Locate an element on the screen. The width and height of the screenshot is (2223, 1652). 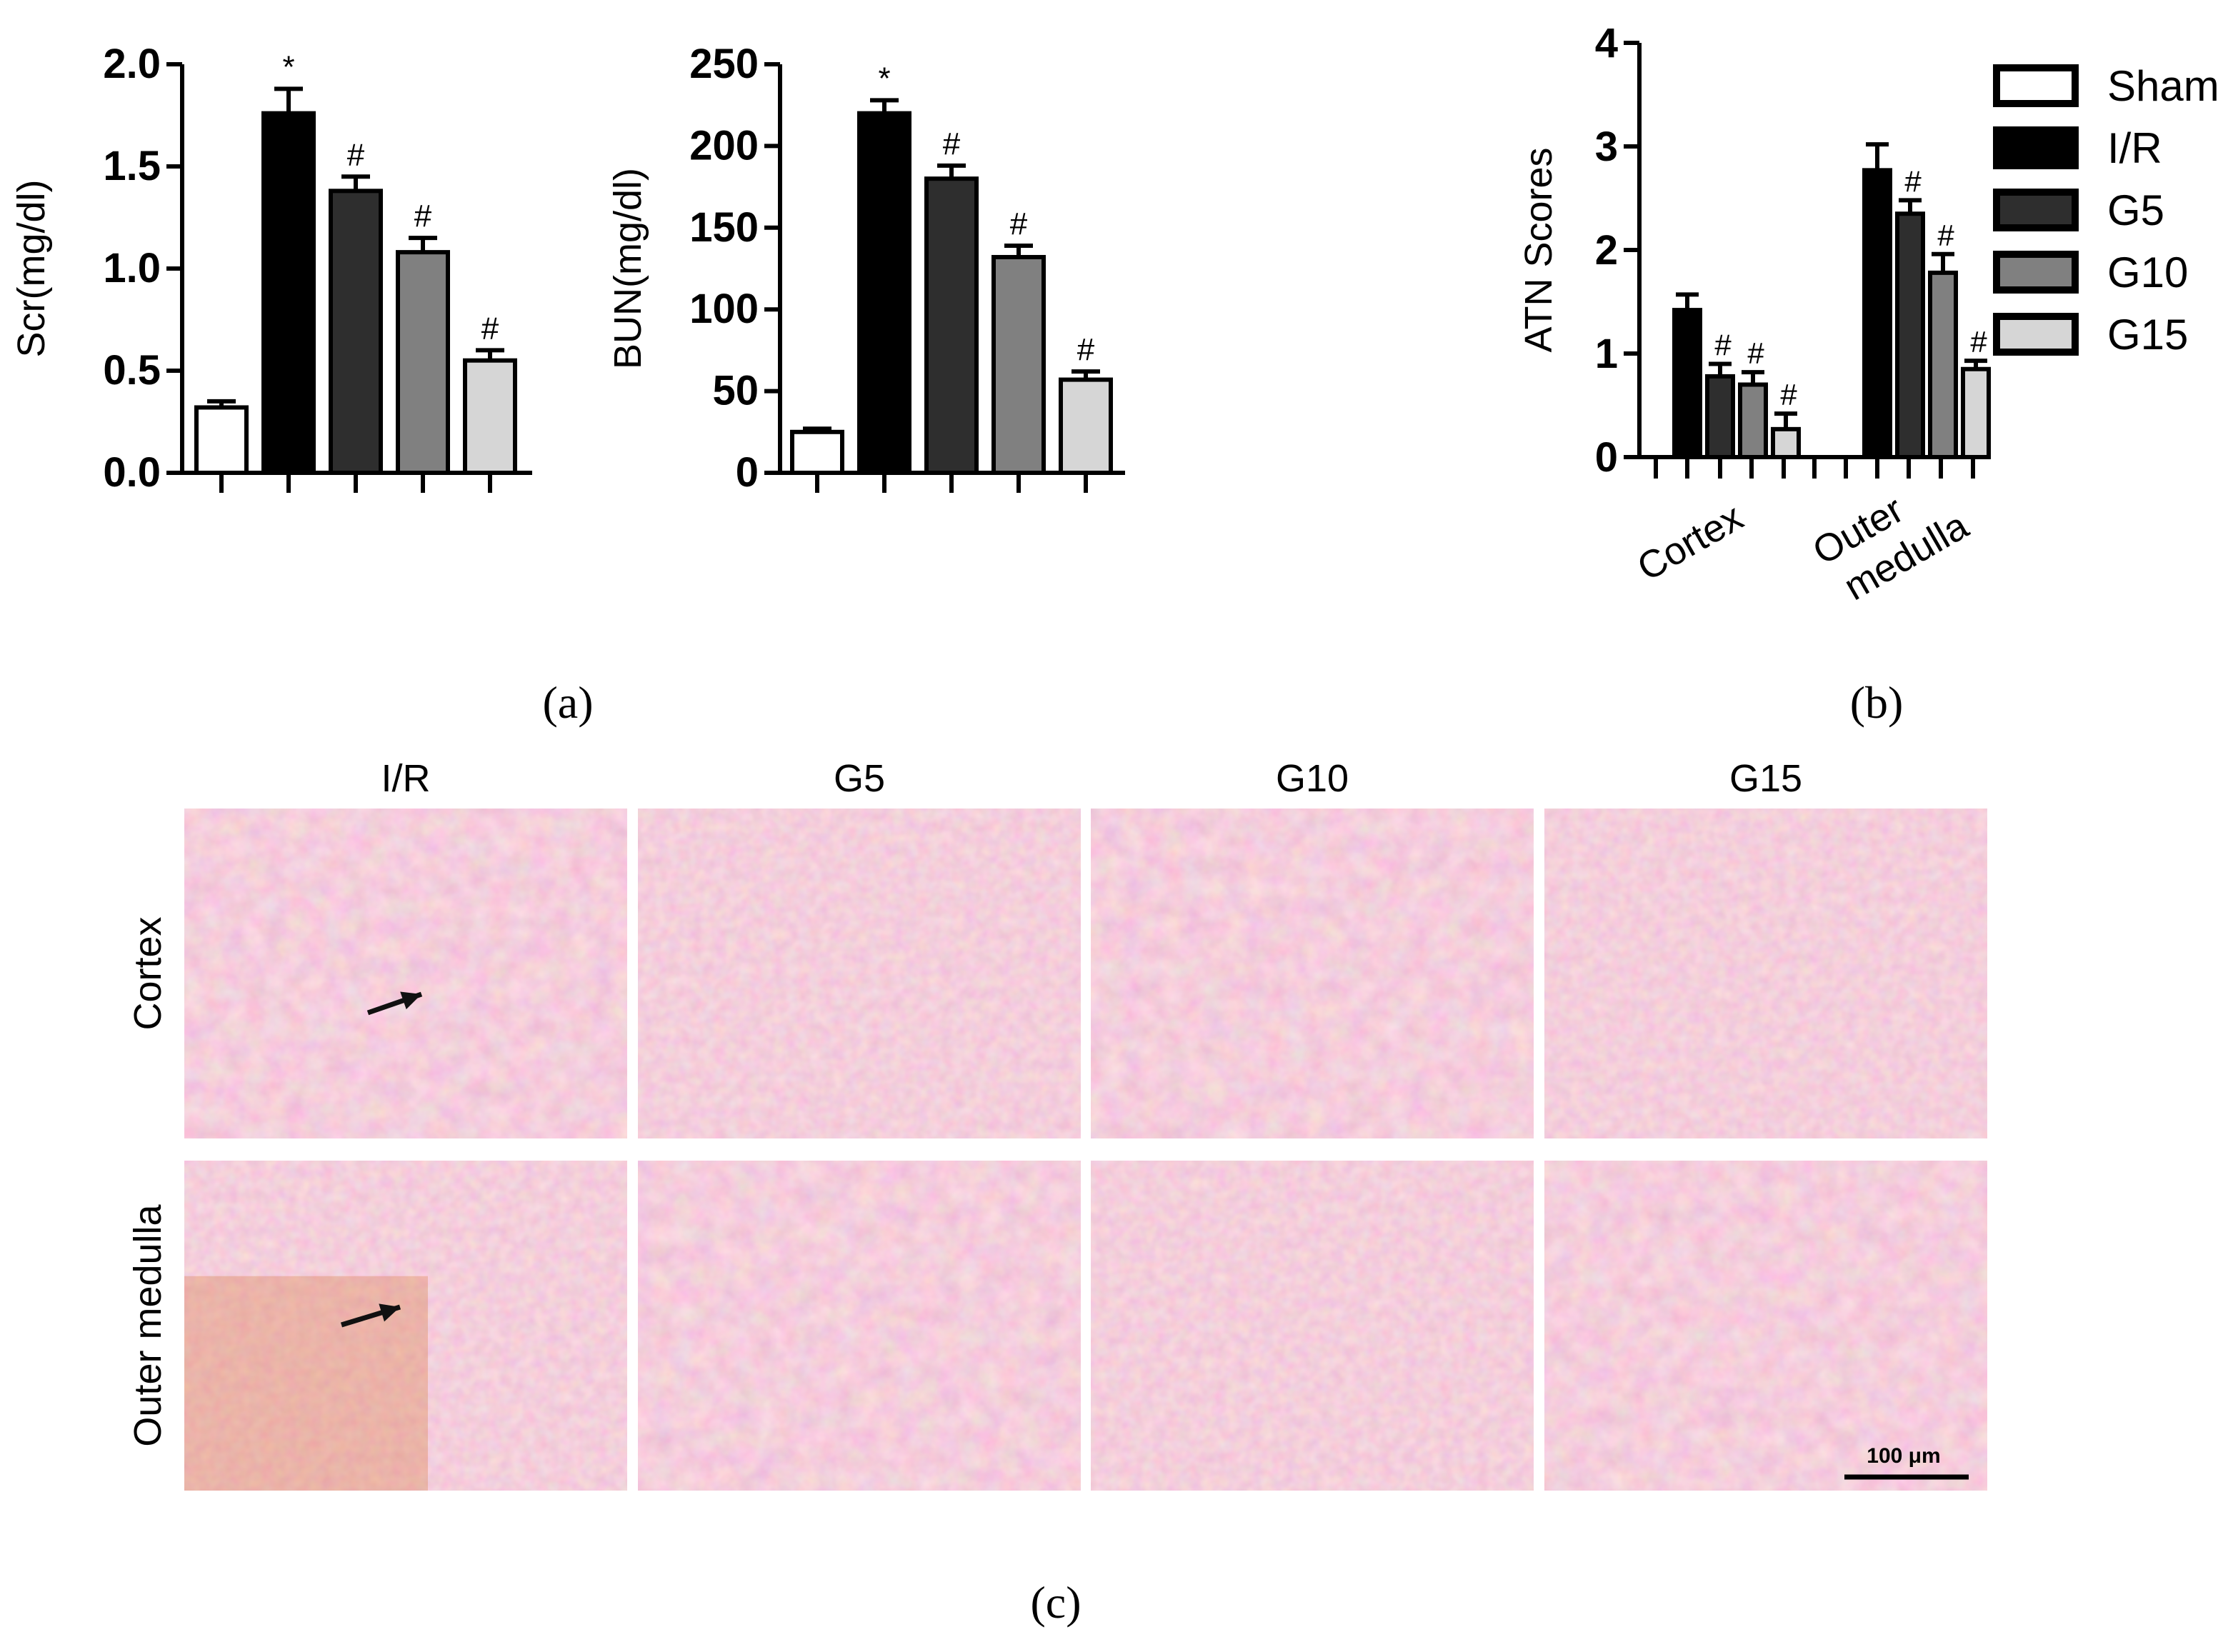
legend-label: I/R is located at coordinates (2135, 148).